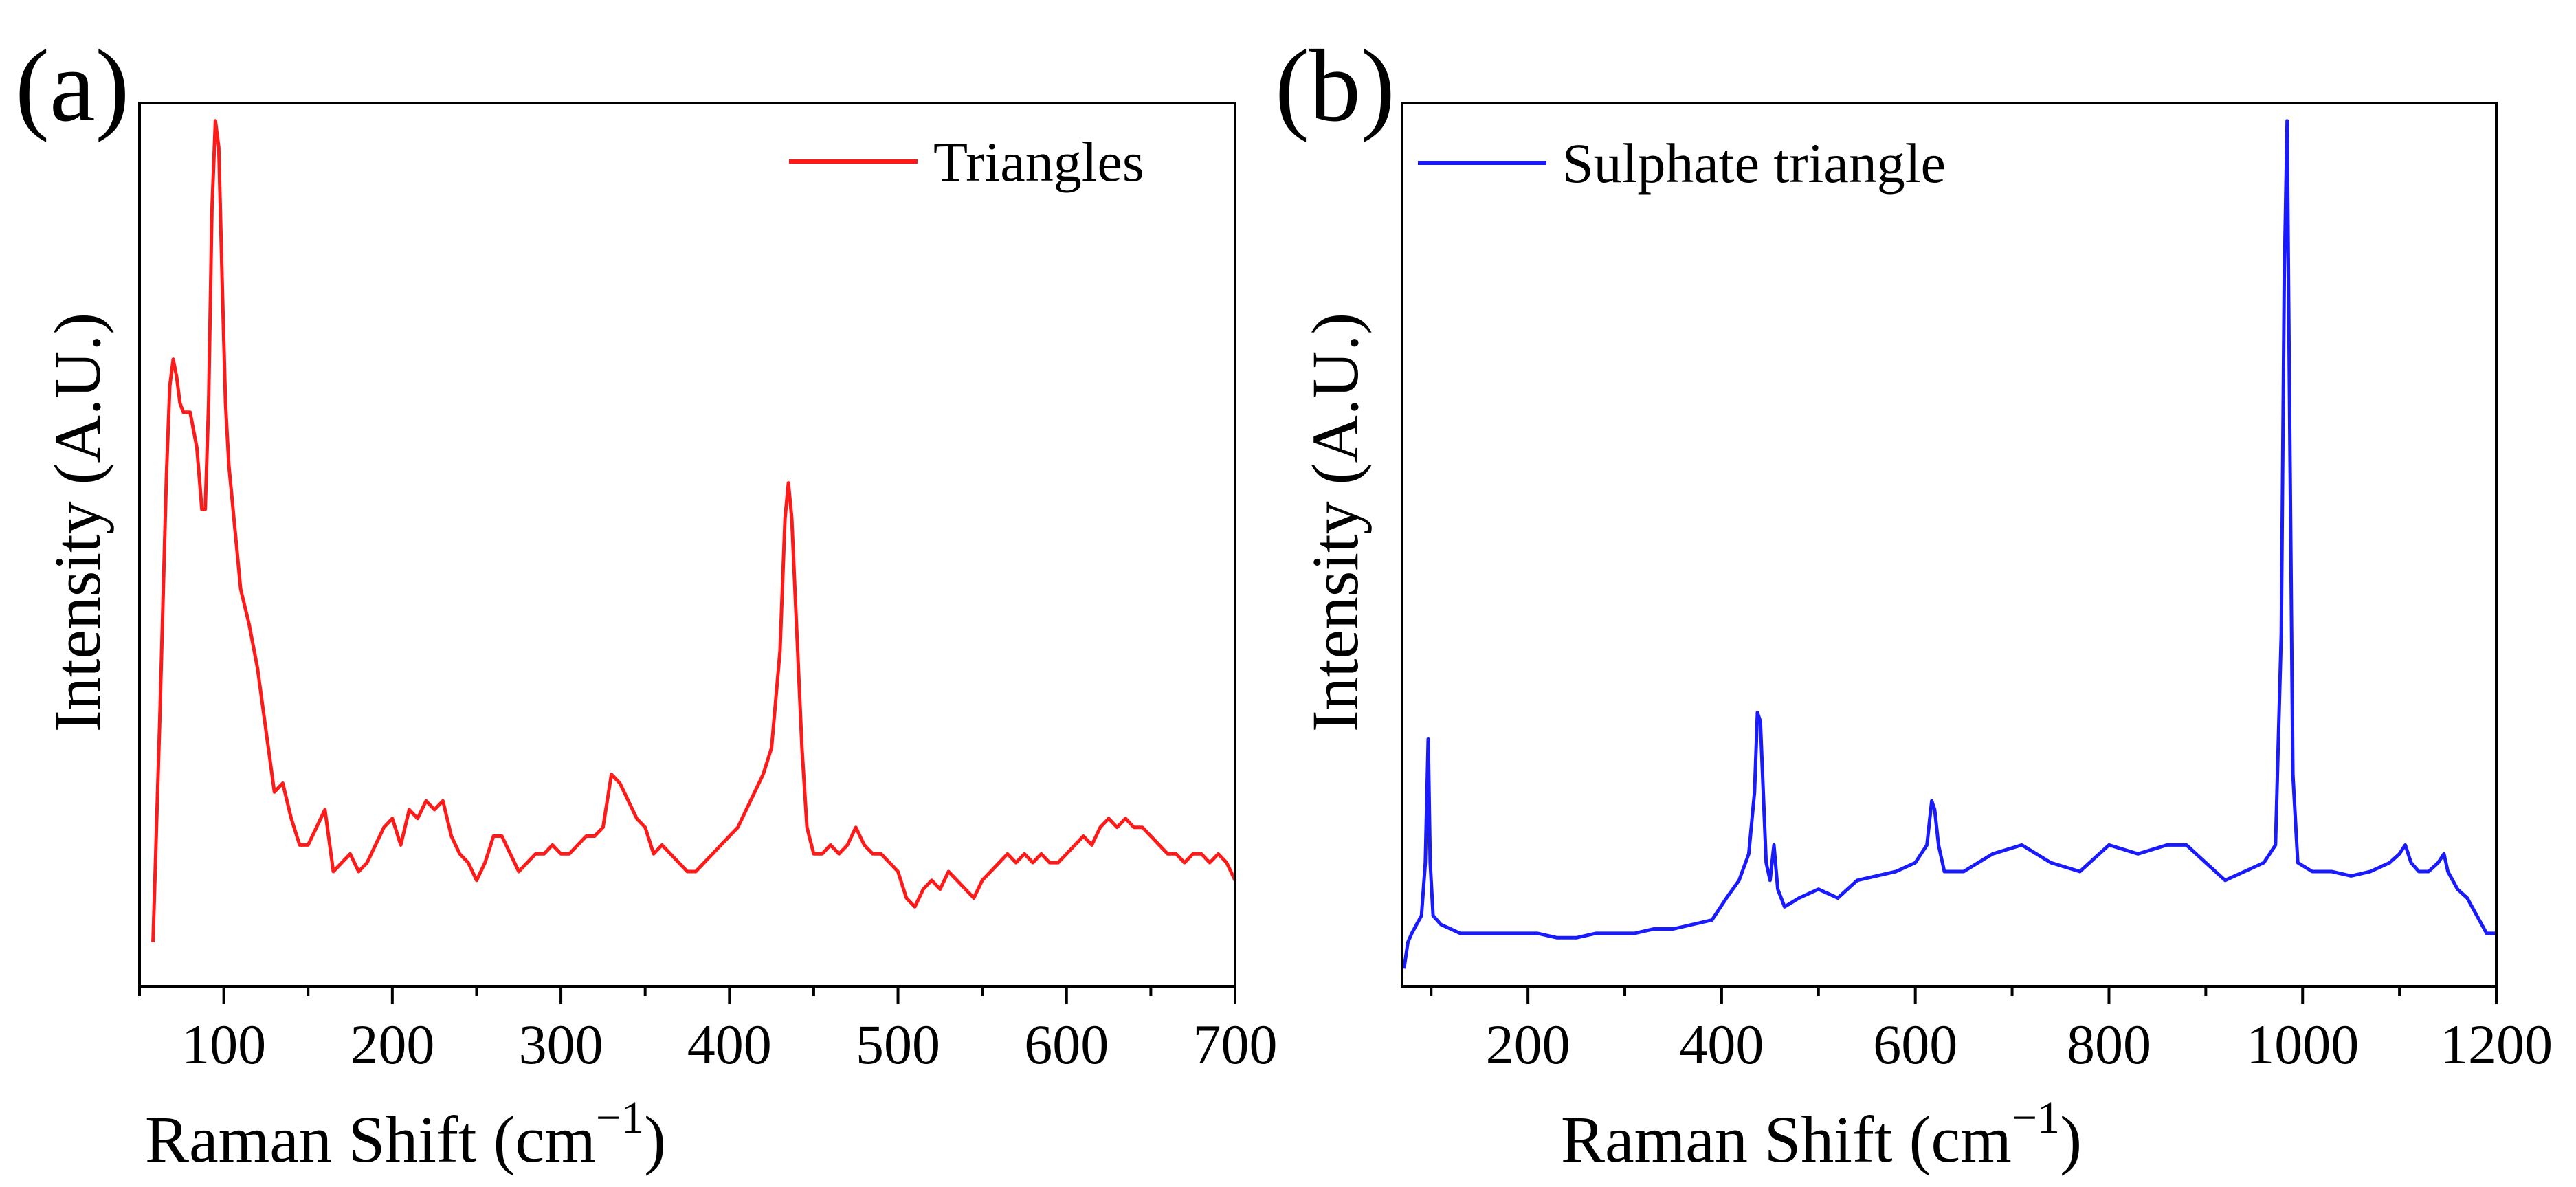 The width and height of the screenshot is (2576, 1187). What do you see at coordinates (223, 1044) in the screenshot?
I see `panel-a-x-tick-label: 100` at bounding box center [223, 1044].